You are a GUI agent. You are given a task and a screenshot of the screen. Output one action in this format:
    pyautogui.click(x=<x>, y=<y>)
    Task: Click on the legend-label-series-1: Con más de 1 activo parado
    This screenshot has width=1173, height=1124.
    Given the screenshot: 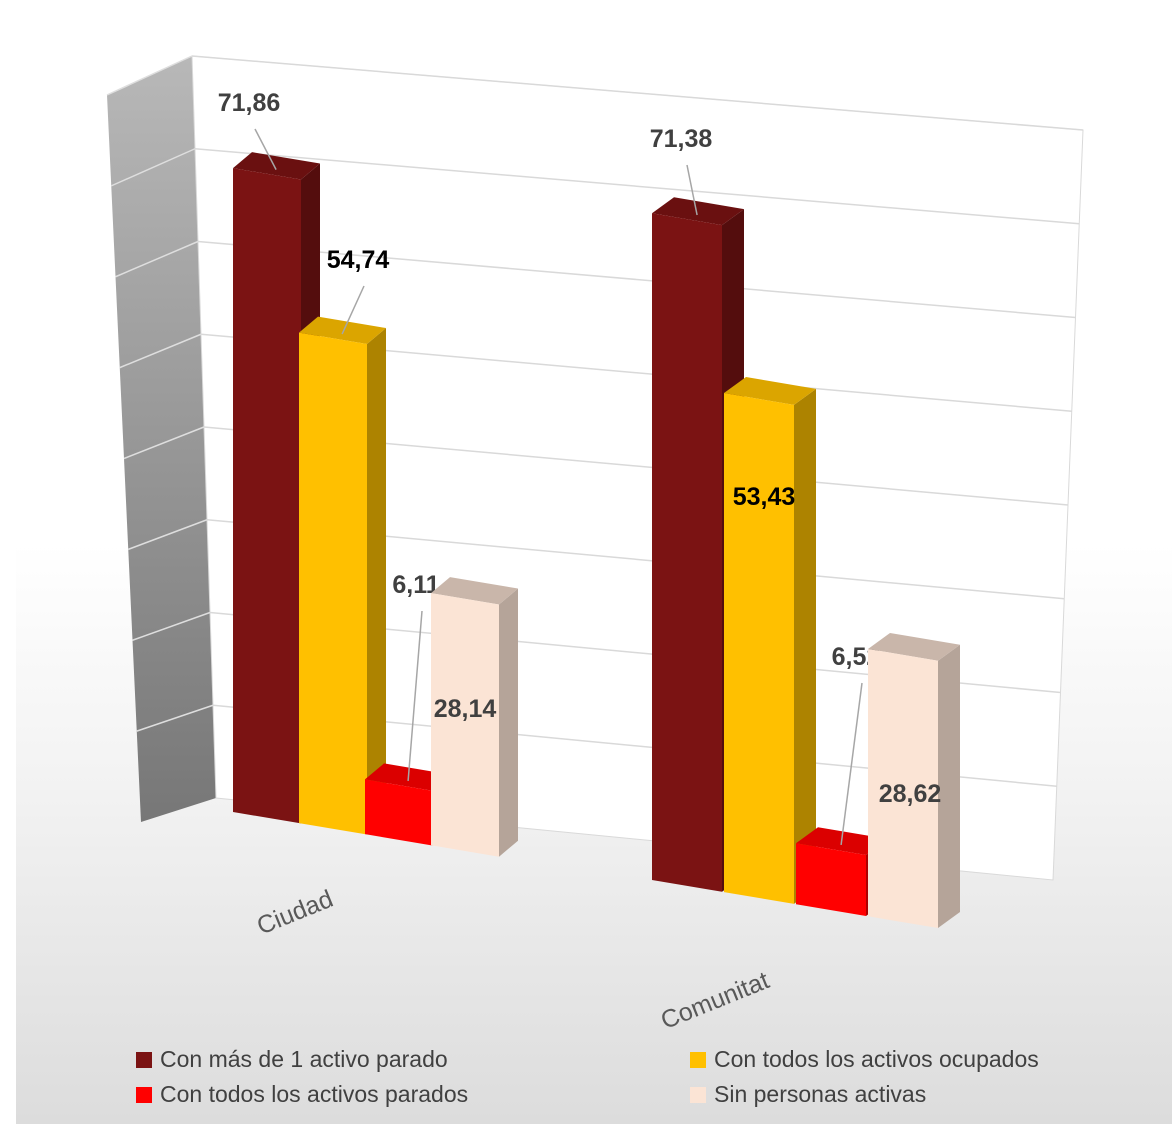 What is the action you would take?
    pyautogui.click(x=304, y=1059)
    